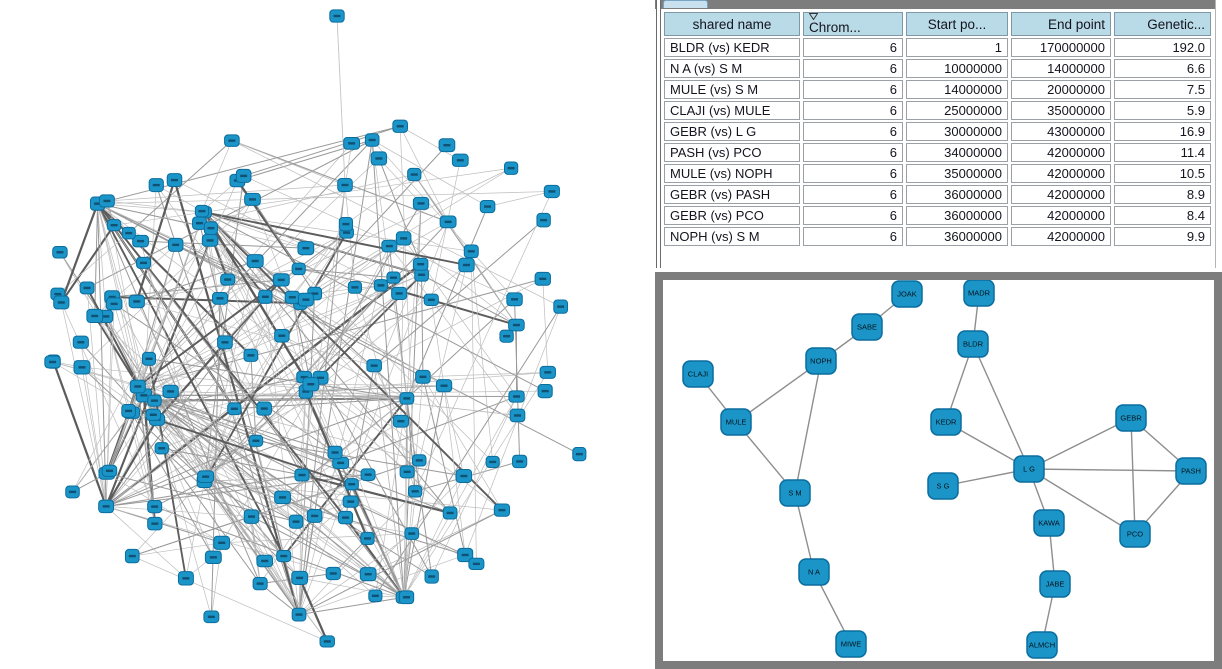 The width and height of the screenshot is (1222, 669). I want to click on cell-value: 192.0, so click(1162, 47).